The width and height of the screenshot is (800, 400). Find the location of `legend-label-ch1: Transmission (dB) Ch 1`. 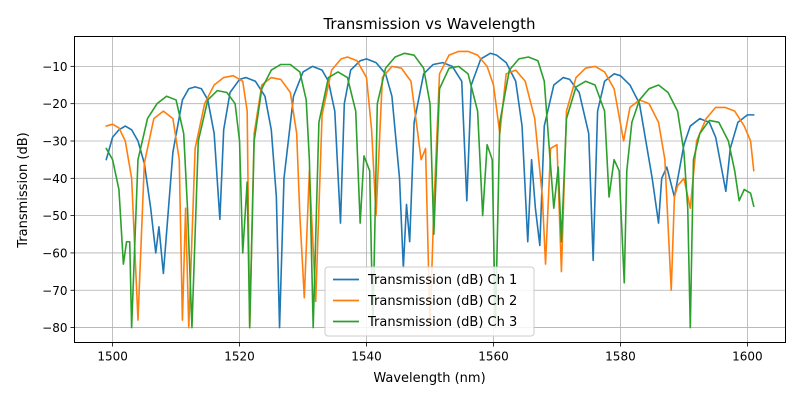

legend-label-ch1: Transmission (dB) Ch 1 is located at coordinates (442, 280).